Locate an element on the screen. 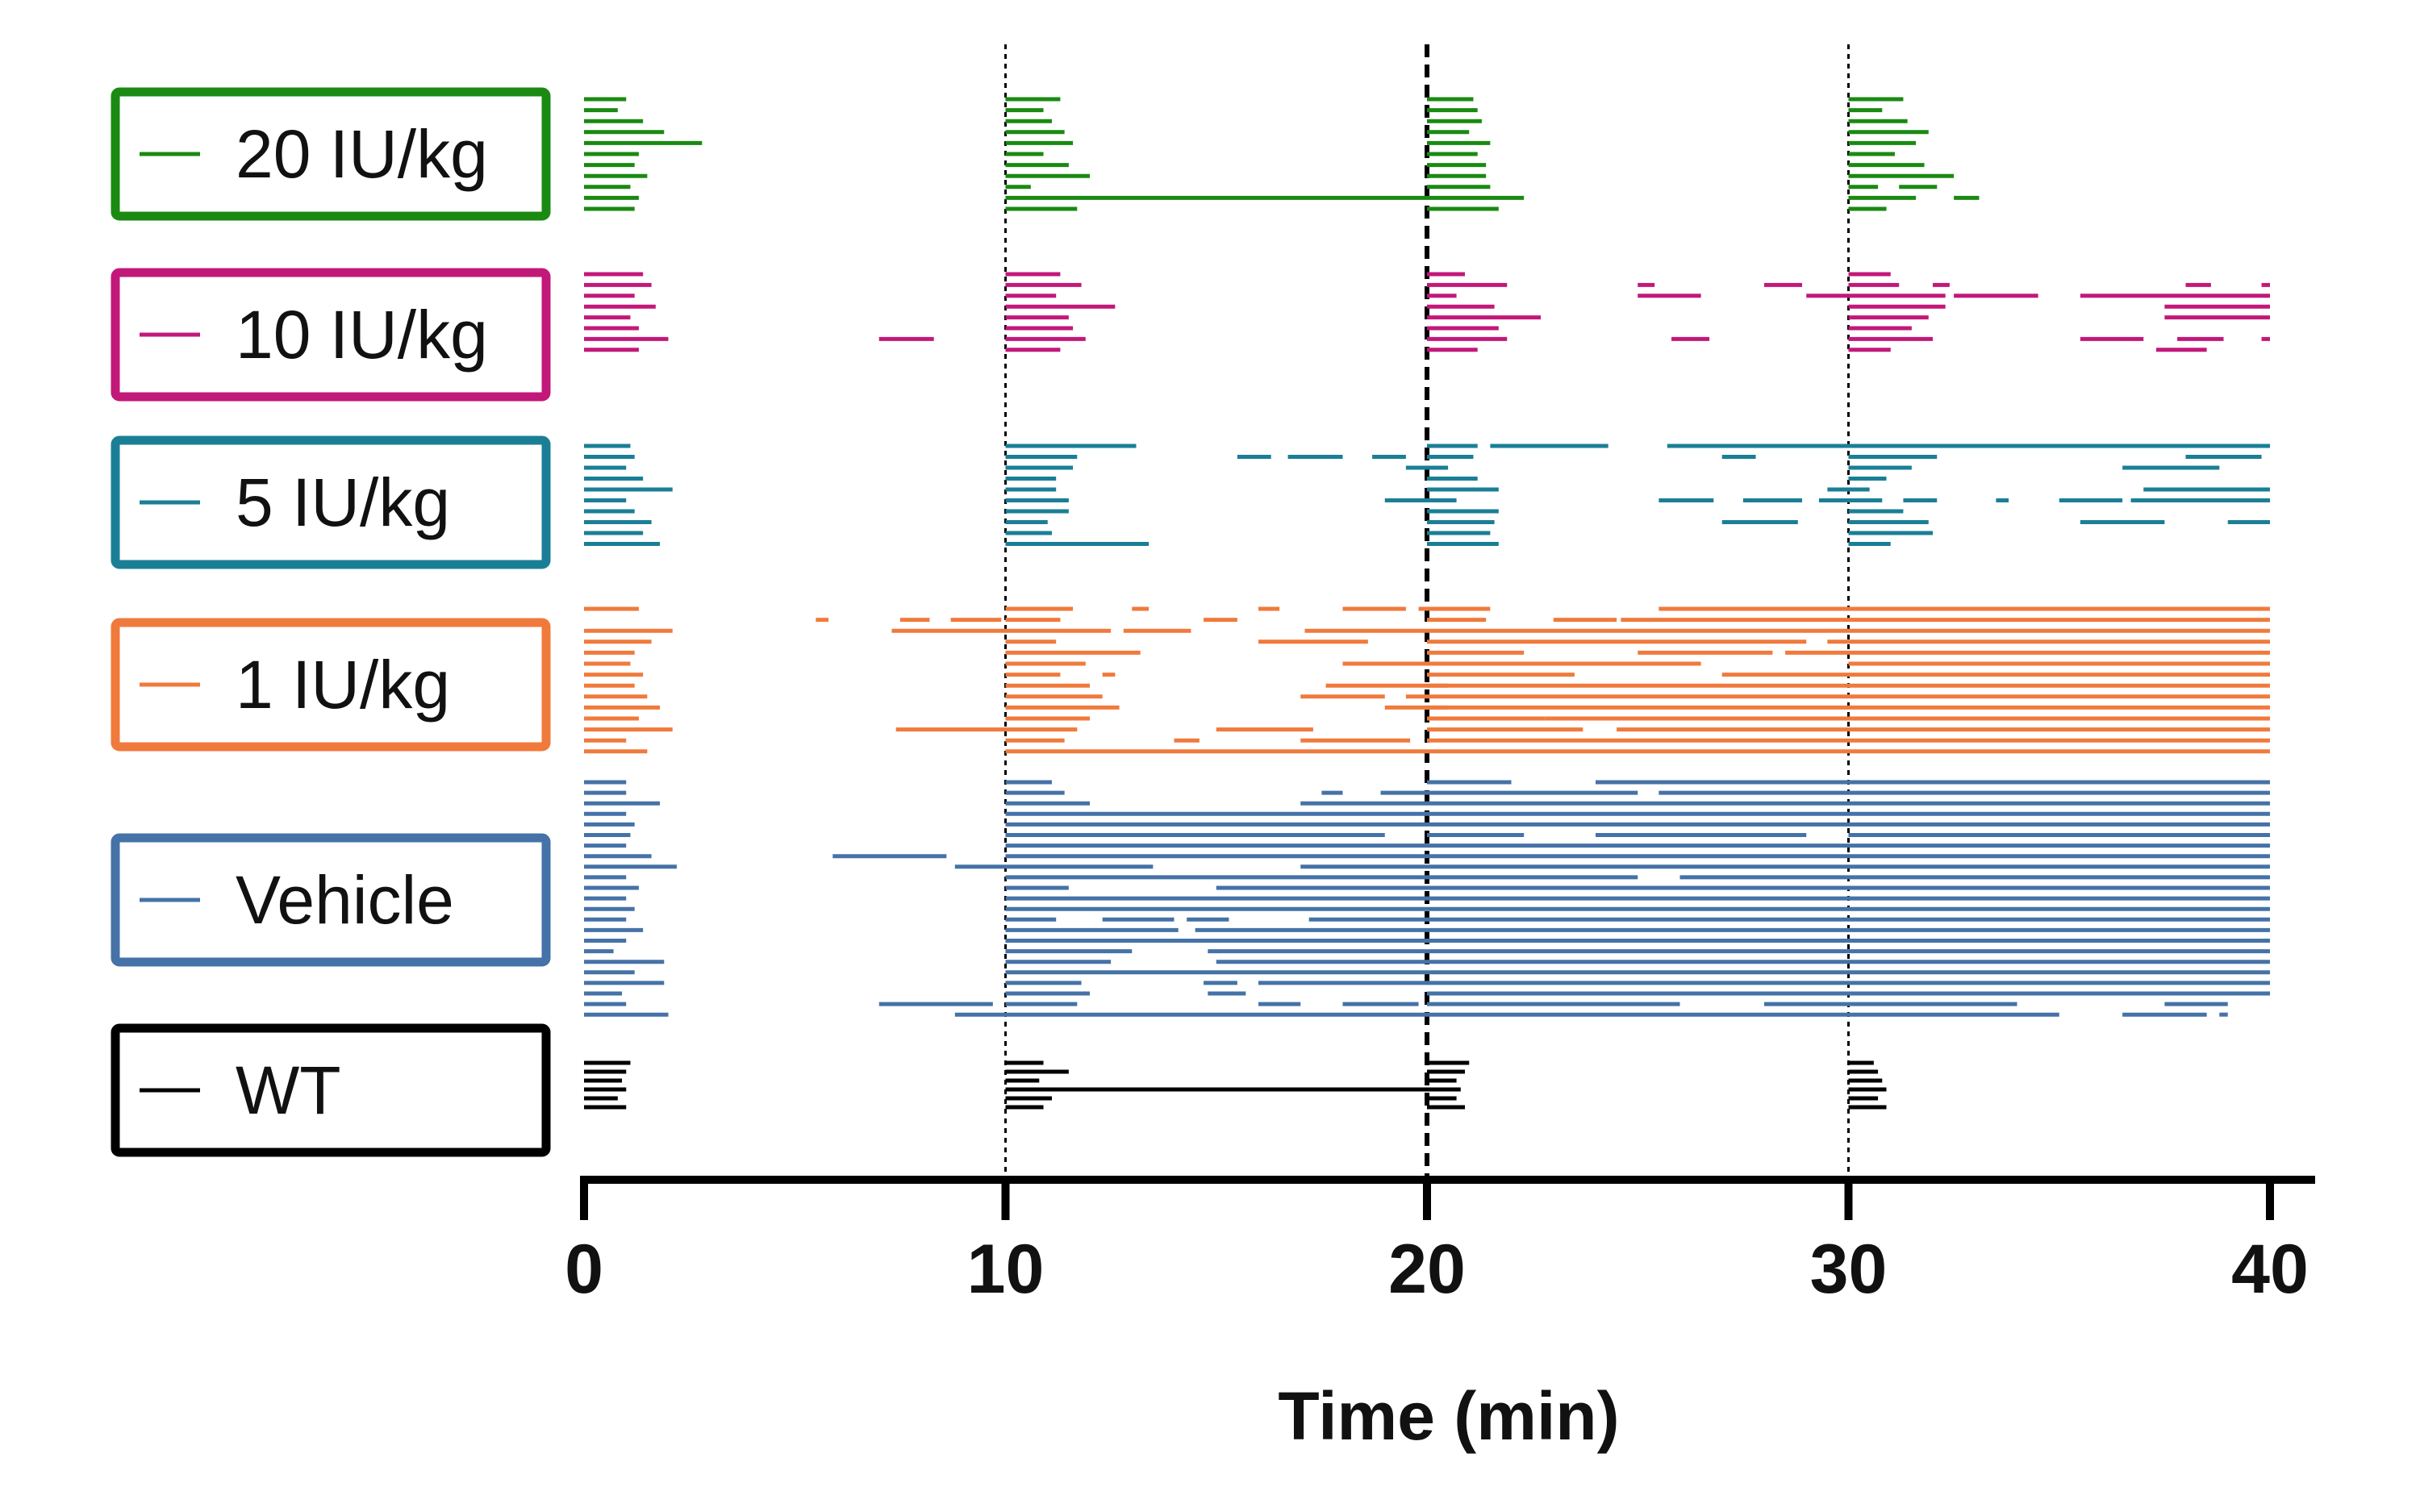 This screenshot has width=2420, height=1512. legend-label: Vehicle is located at coordinates (345, 900).